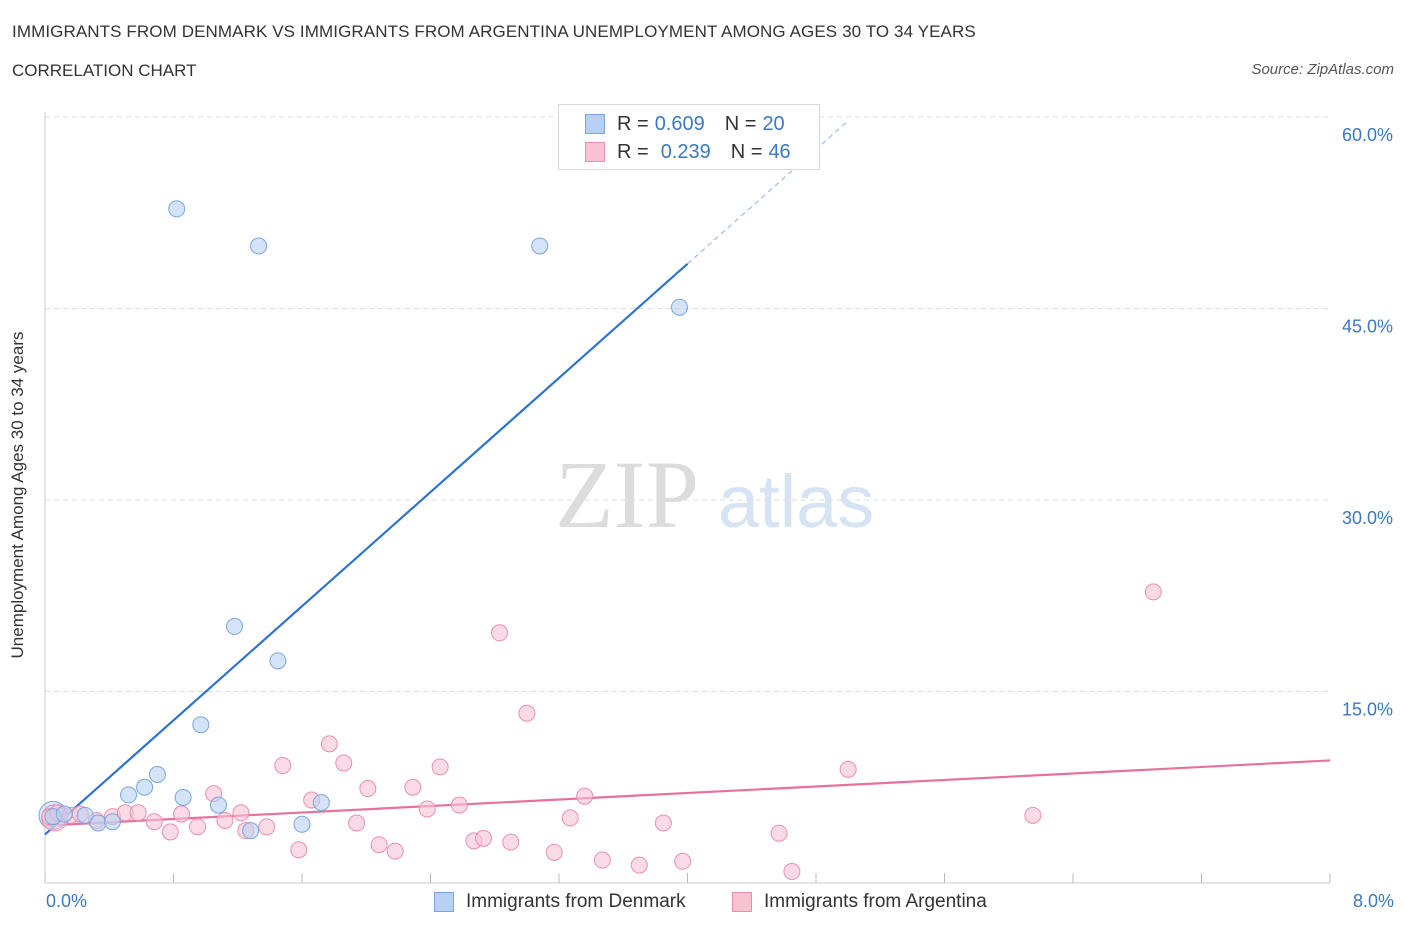 The width and height of the screenshot is (1406, 930). I want to click on y-tick-label: 30.0%, so click(1367, 518).